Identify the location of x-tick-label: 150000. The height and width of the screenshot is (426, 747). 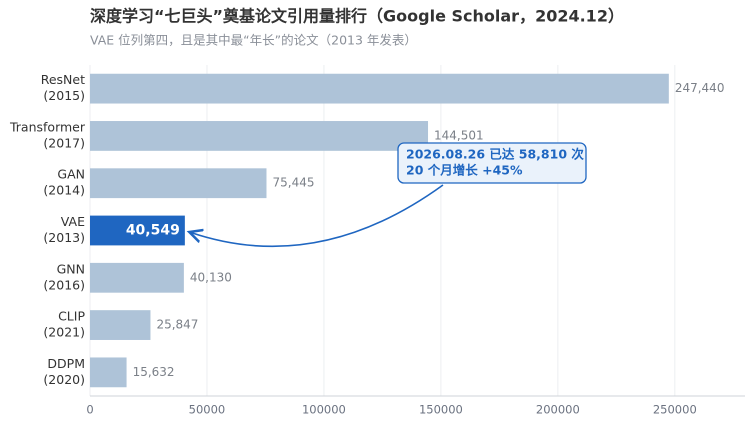
(441, 410).